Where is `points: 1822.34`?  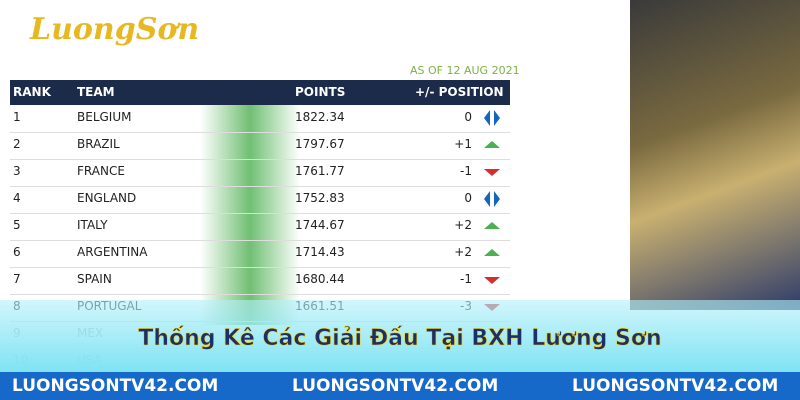
points: 1822.34 is located at coordinates (320, 117).